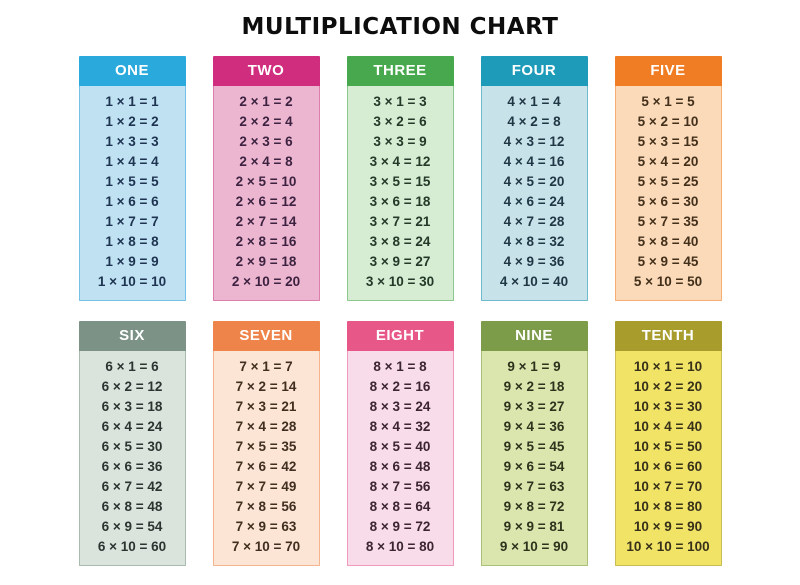 The image size is (800, 585). Describe the element at coordinates (400, 121) in the screenshot. I see `fact-row: 3 × 2 = 6` at that location.